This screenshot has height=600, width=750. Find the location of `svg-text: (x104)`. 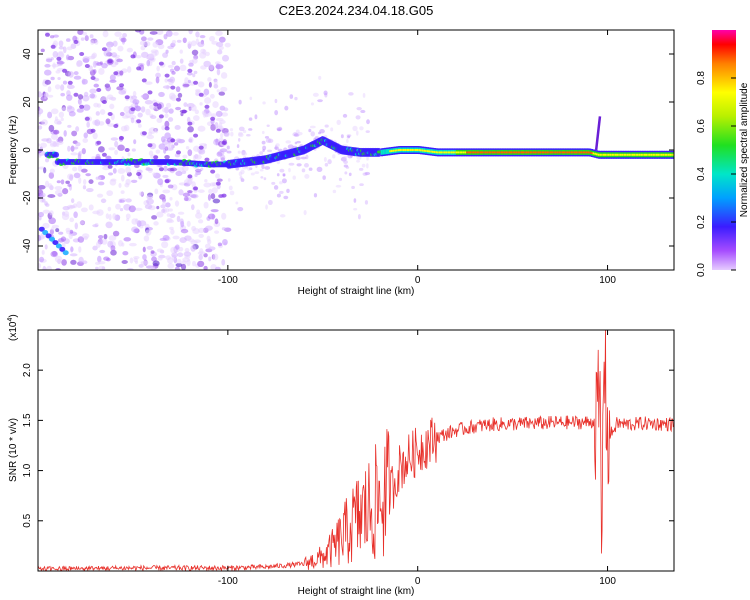

svg-text: (x104) is located at coordinates (13, 327).